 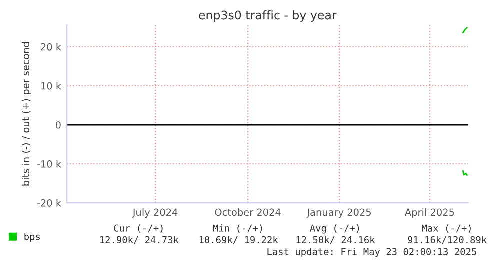 What do you see at coordinates (239, 240) in the screenshot?
I see `text: 10.69k/ 19.22k` at bounding box center [239, 240].